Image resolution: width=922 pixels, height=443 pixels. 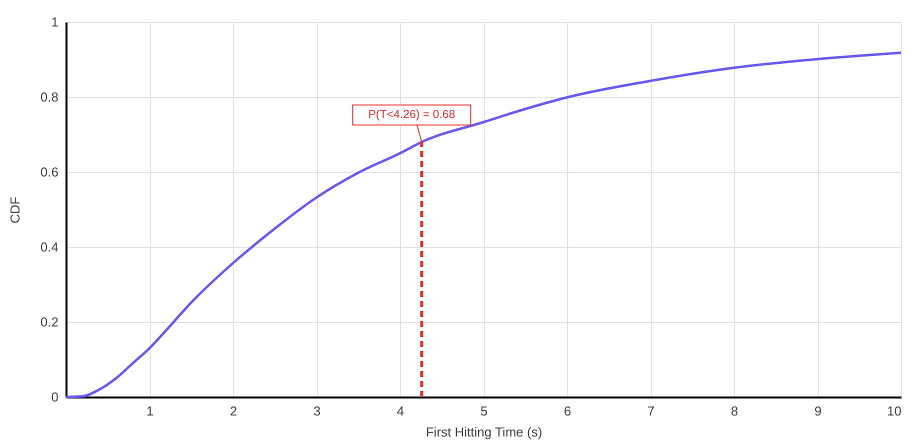 I want to click on y-tick-label: 1, so click(x=54, y=22).